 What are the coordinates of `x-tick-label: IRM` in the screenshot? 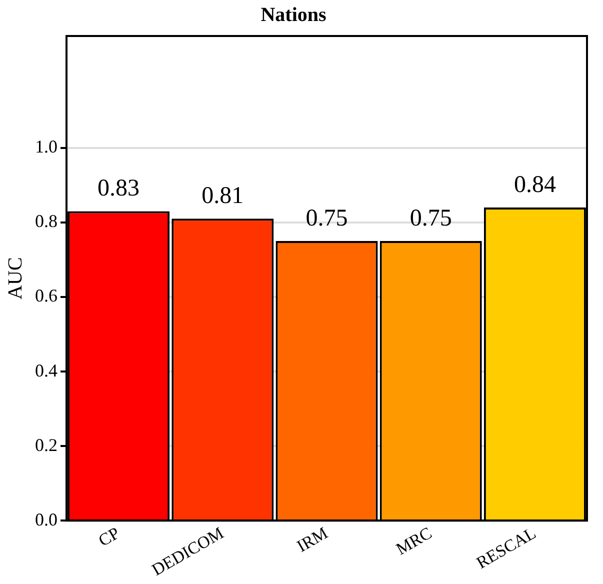 It's located at (312, 539).